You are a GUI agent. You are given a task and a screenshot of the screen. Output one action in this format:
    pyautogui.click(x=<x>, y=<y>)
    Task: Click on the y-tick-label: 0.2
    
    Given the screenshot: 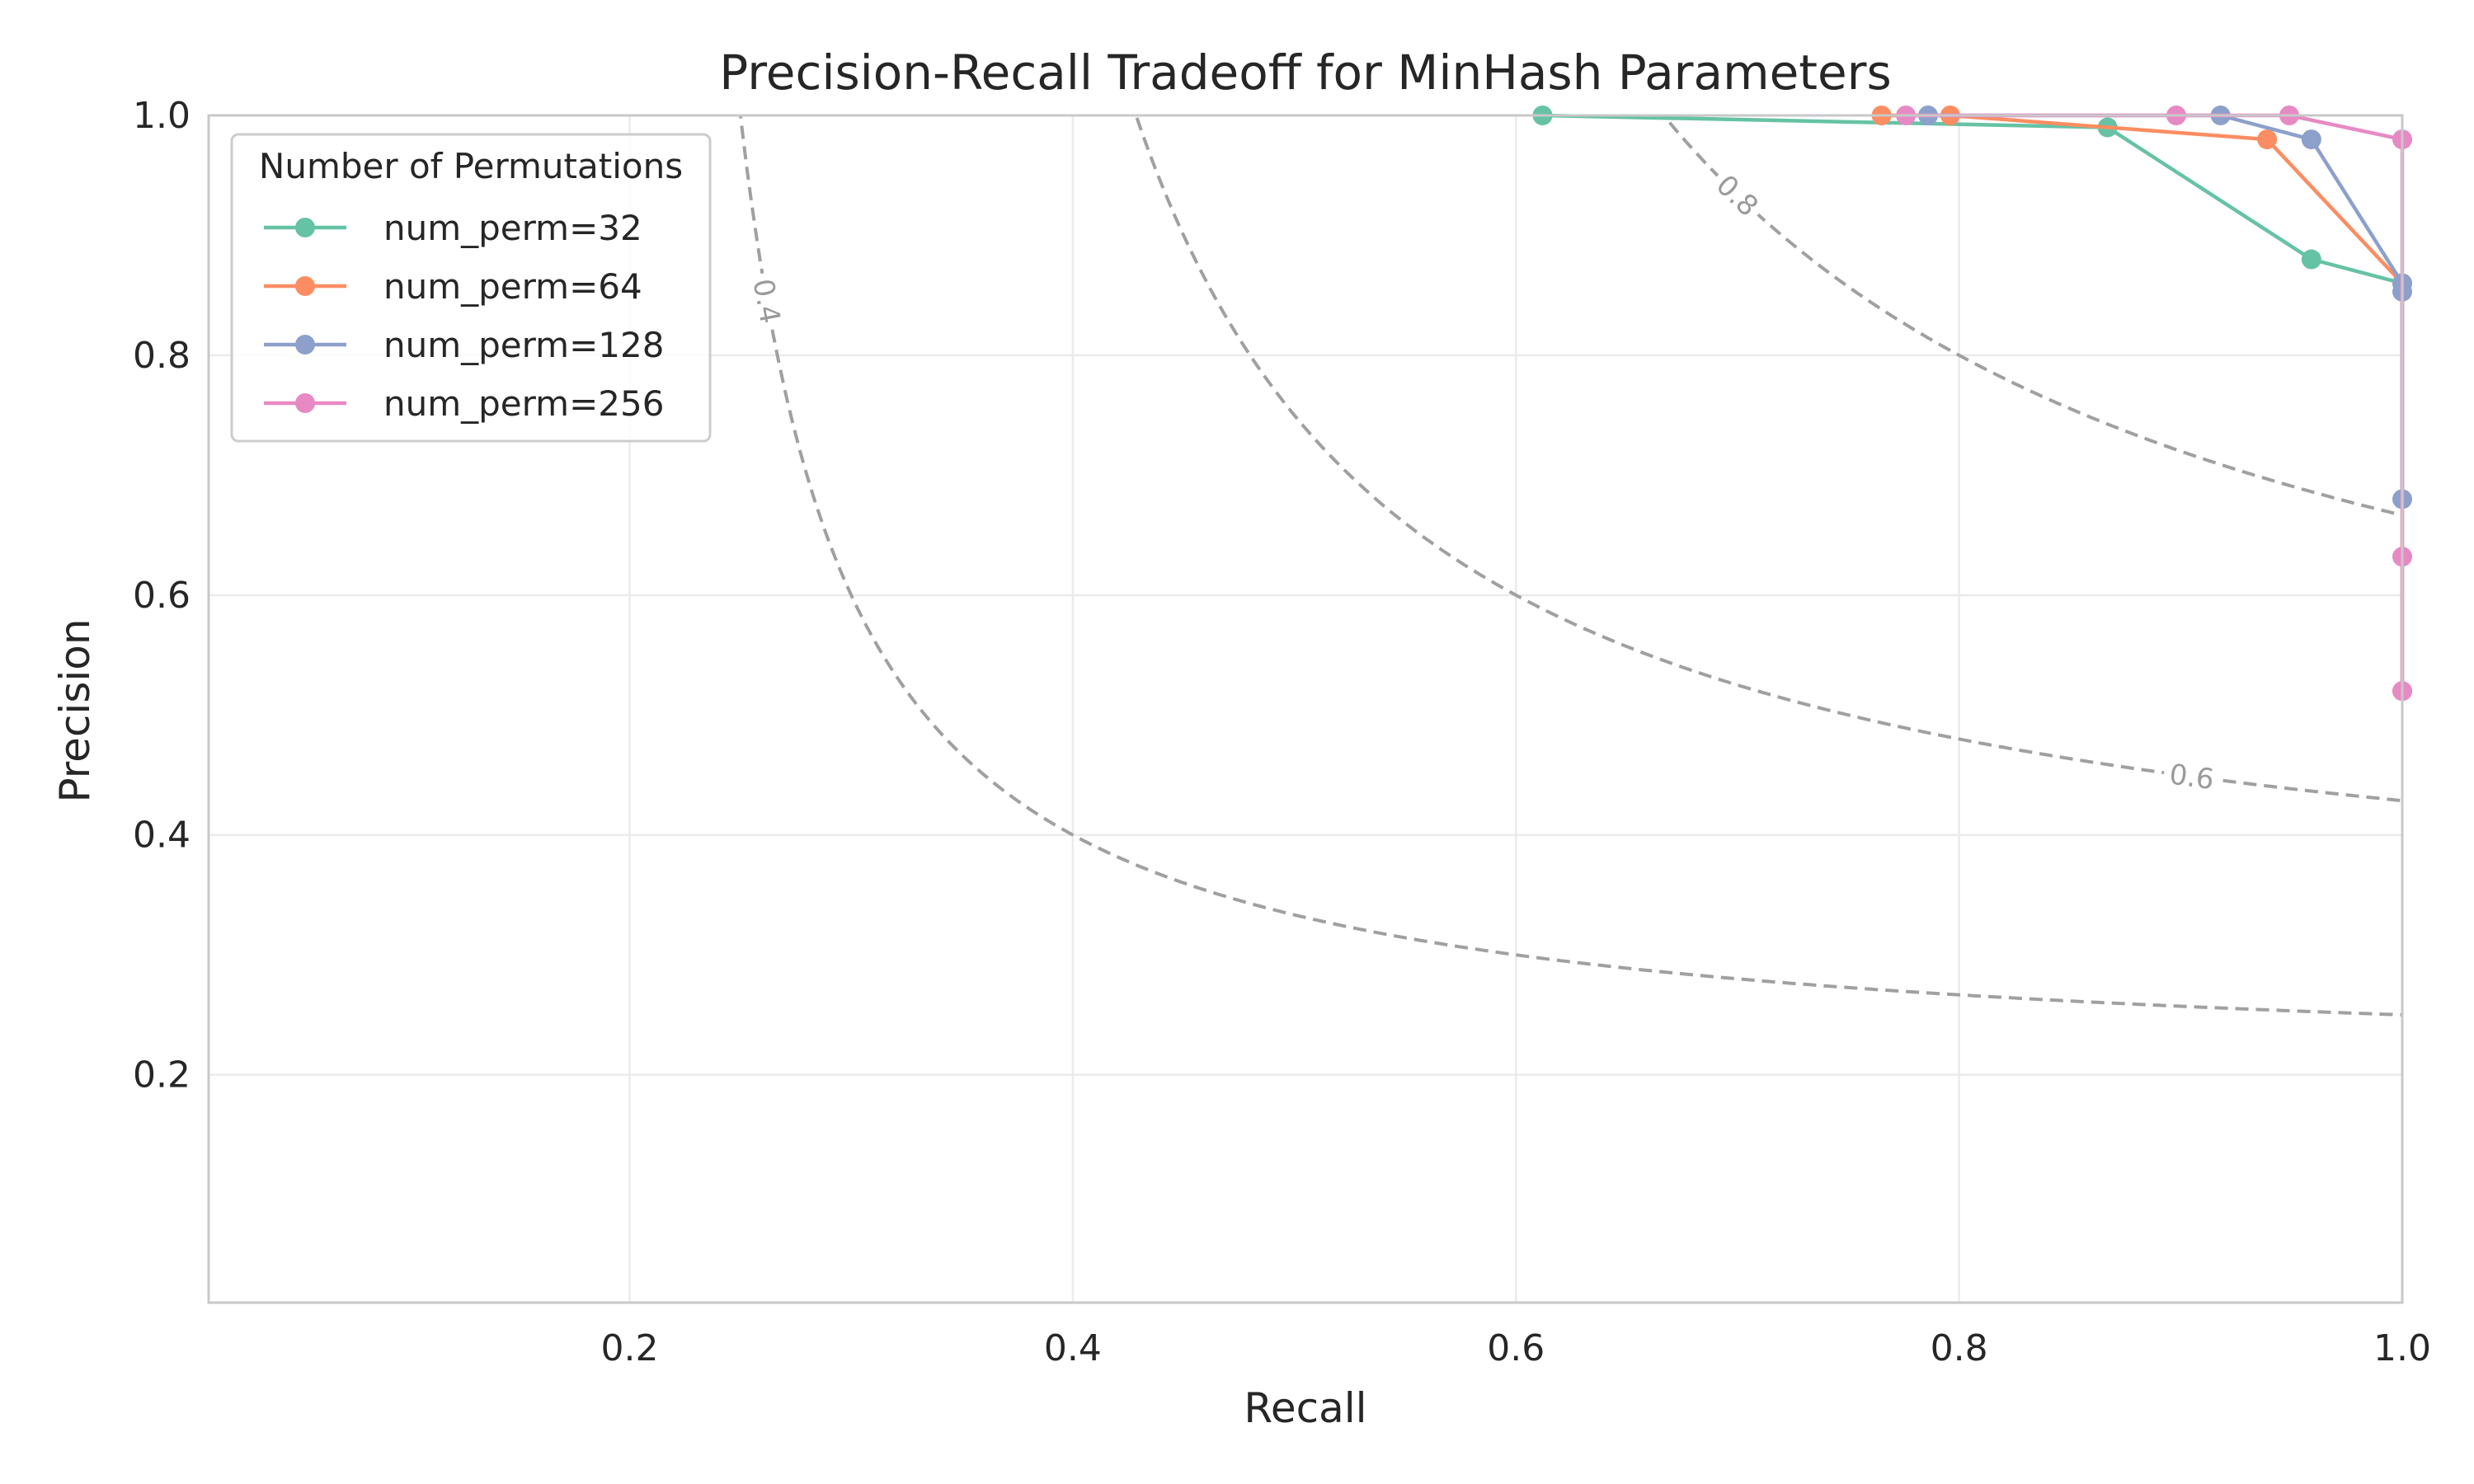 What is the action you would take?
    pyautogui.click(x=161, y=1075)
    